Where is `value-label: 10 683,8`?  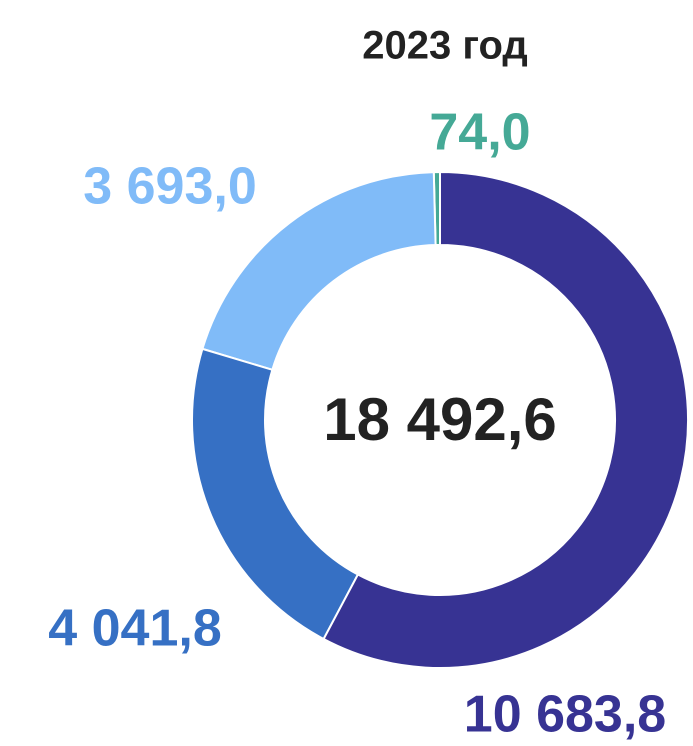
value-label: 10 683,8 is located at coordinates (565, 715).